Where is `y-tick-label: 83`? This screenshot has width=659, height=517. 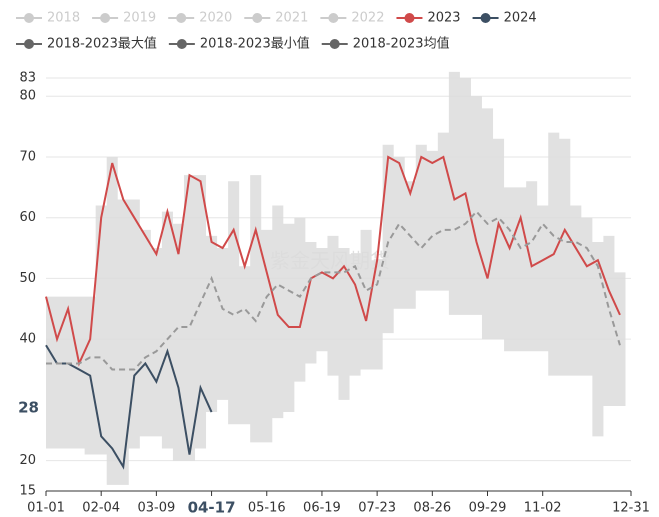 y-tick-label: 83 is located at coordinates (27, 78).